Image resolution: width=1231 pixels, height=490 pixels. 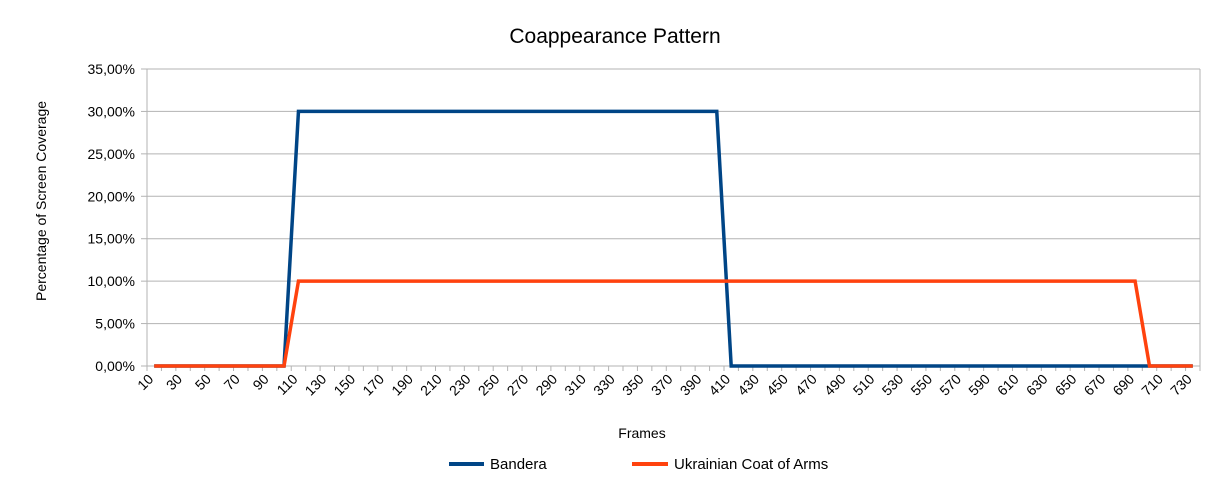 I want to click on legend-label-ukrainian-coat-of-arms: Ukrainian Coat of Arms, so click(x=751, y=464).